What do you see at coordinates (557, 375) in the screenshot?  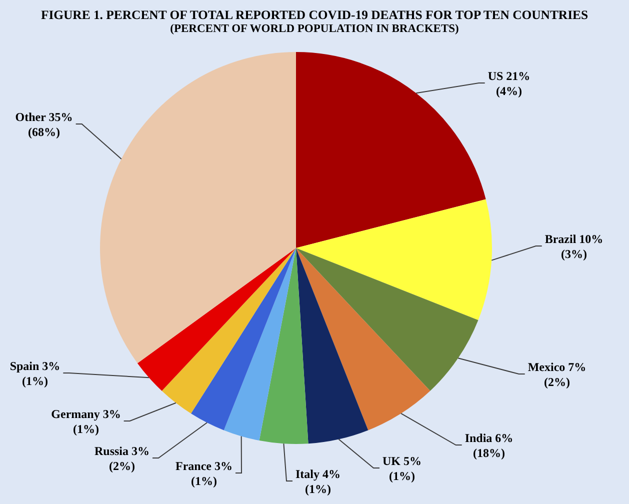 I see `slice-label: Mexico 7% (2%)` at bounding box center [557, 375].